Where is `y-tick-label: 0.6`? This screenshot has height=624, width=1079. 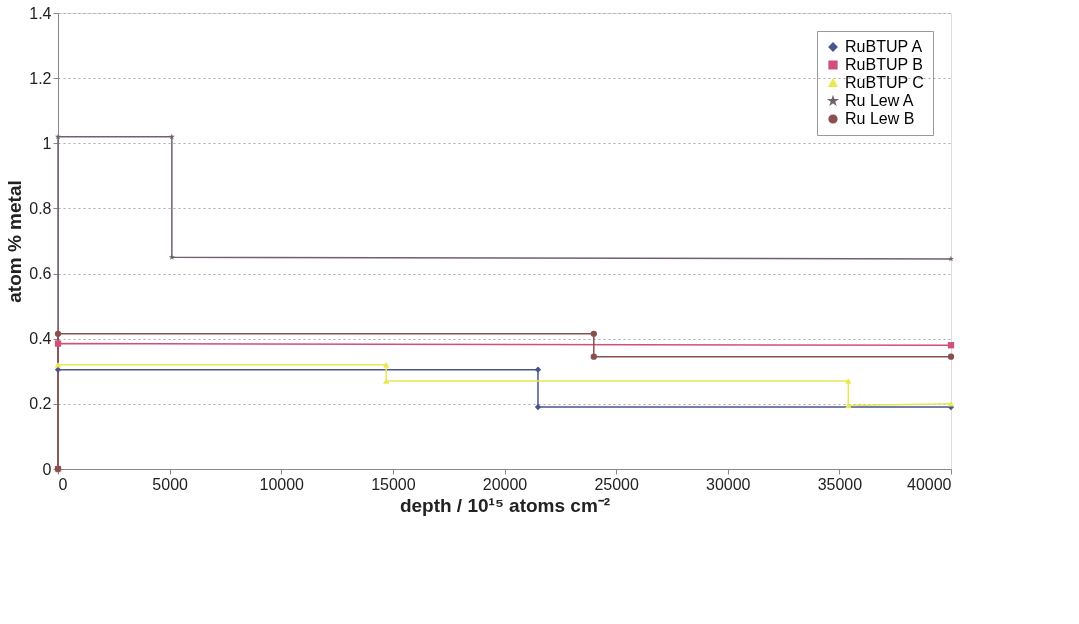
y-tick-label: 0.6 is located at coordinates (40, 274).